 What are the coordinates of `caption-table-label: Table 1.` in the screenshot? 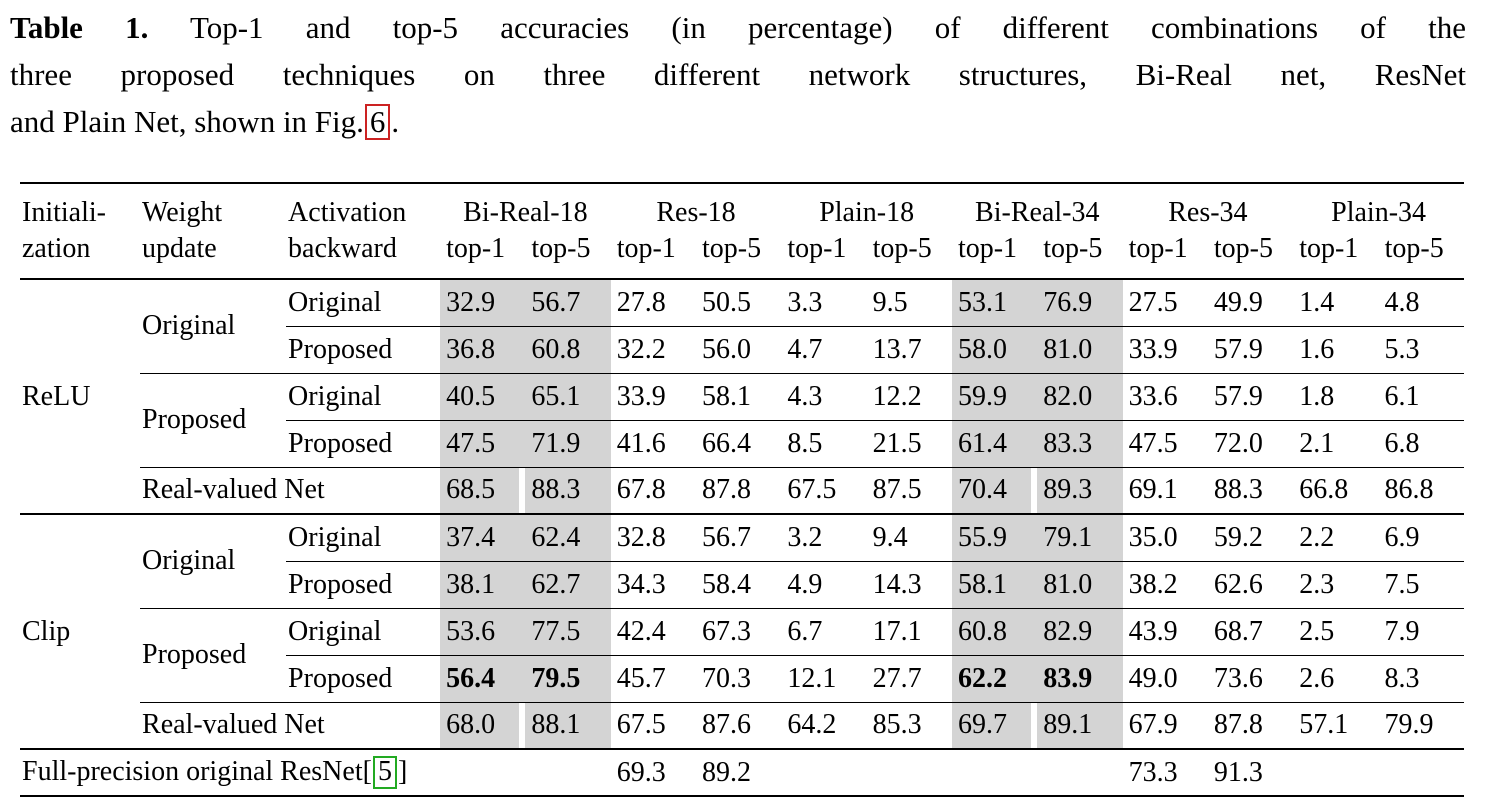 It's located at (79, 27).